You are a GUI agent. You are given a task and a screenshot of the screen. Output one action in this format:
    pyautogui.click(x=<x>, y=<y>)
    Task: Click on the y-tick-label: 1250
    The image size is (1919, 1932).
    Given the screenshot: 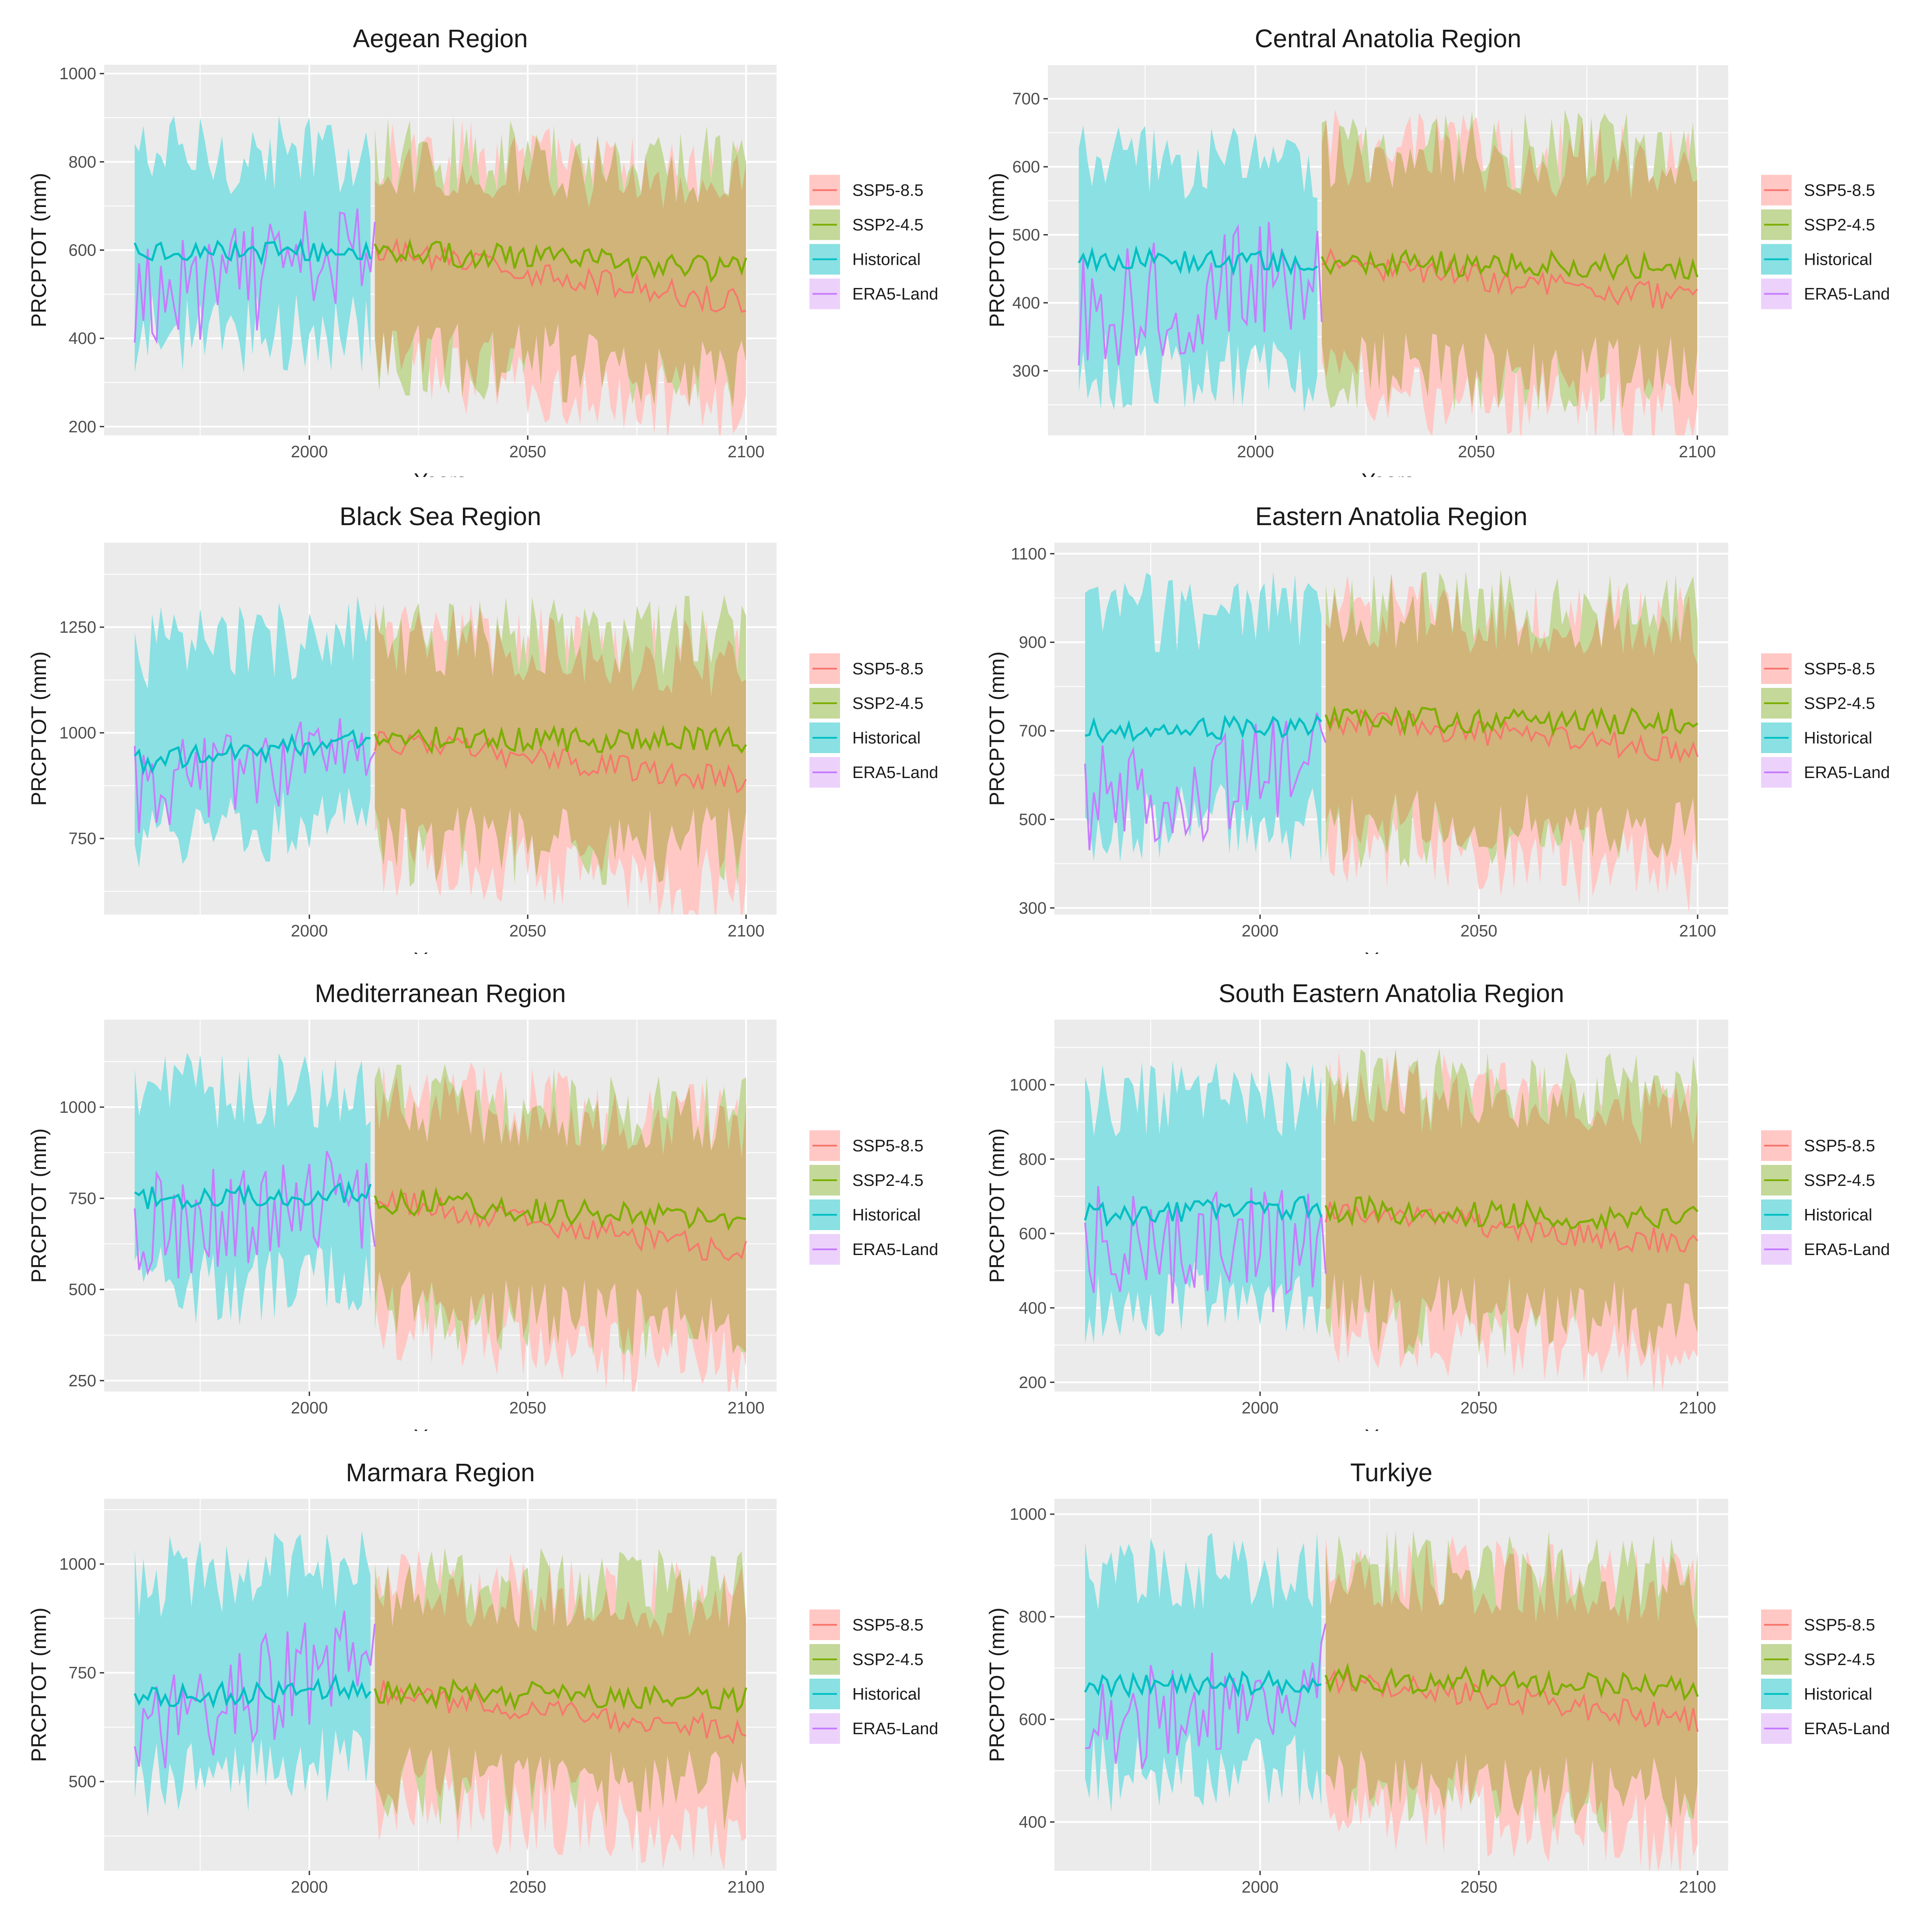 What is the action you would take?
    pyautogui.click(x=77, y=627)
    